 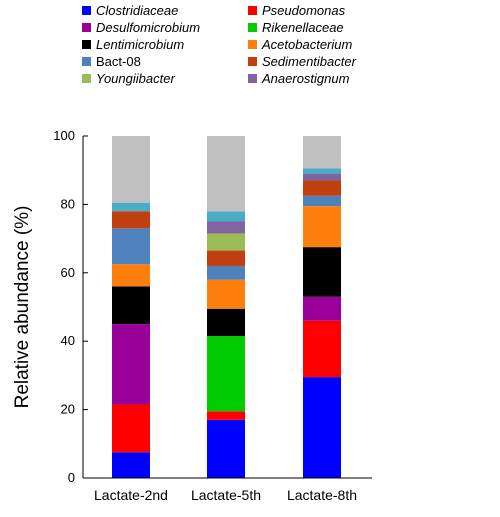 I want to click on y-axis-title: Relative abundance (%), so click(x=22, y=307).